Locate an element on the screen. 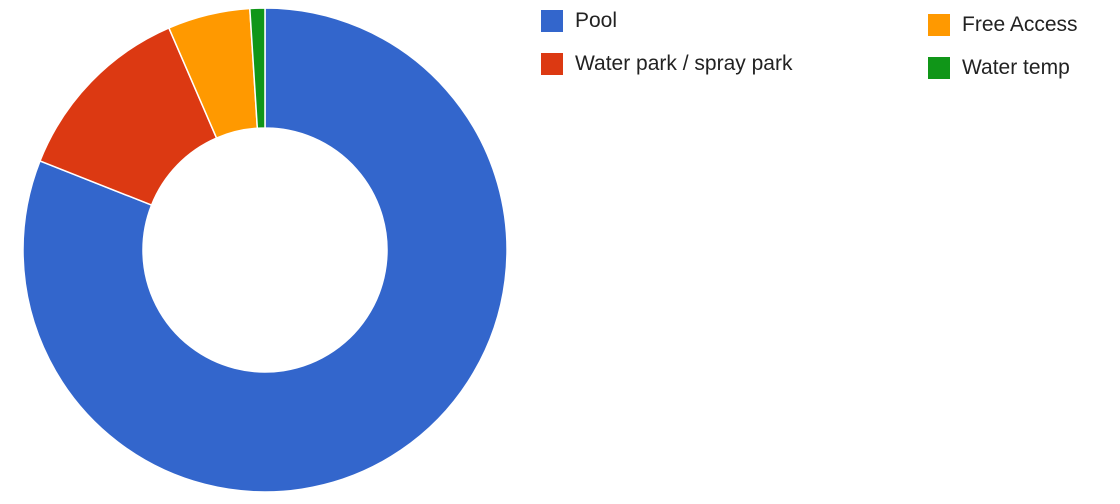 The height and width of the screenshot is (504, 1120). legend-label-free-access: Free Access is located at coordinates (1020, 24).